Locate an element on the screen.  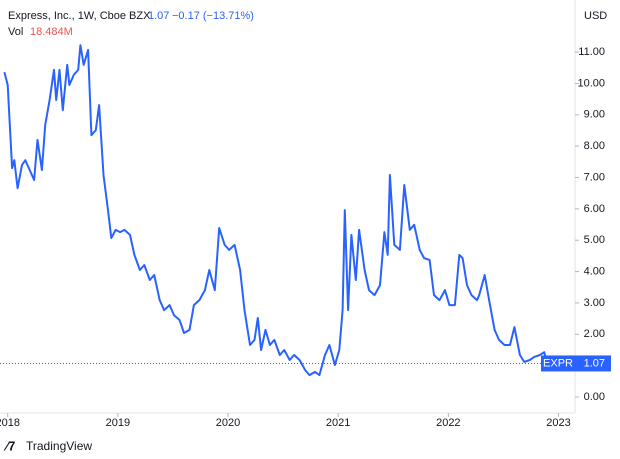
x-tick-label: 2022 is located at coordinates (448, 423).